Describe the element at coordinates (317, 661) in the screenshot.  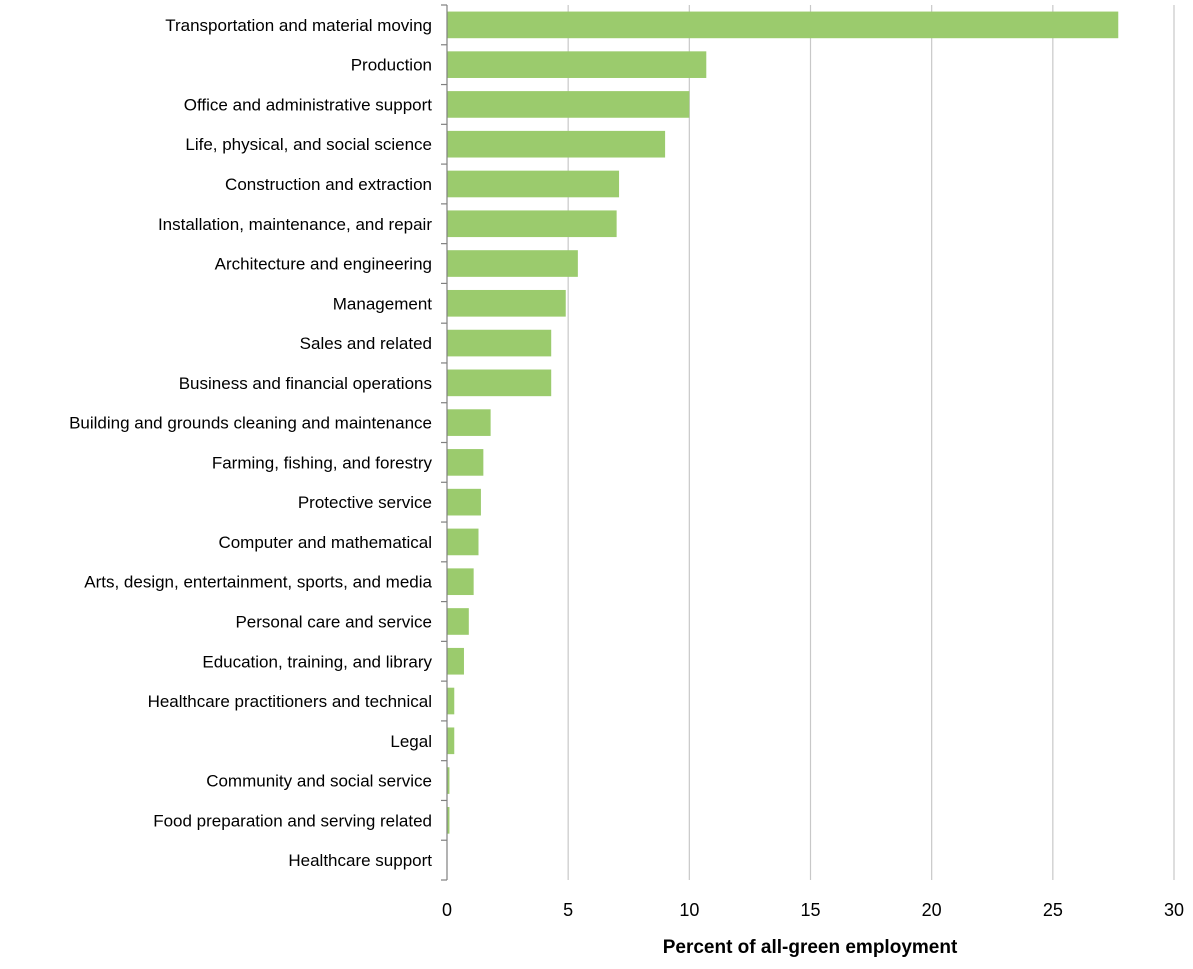
I see `category-label-16: Education, training, and library` at that location.